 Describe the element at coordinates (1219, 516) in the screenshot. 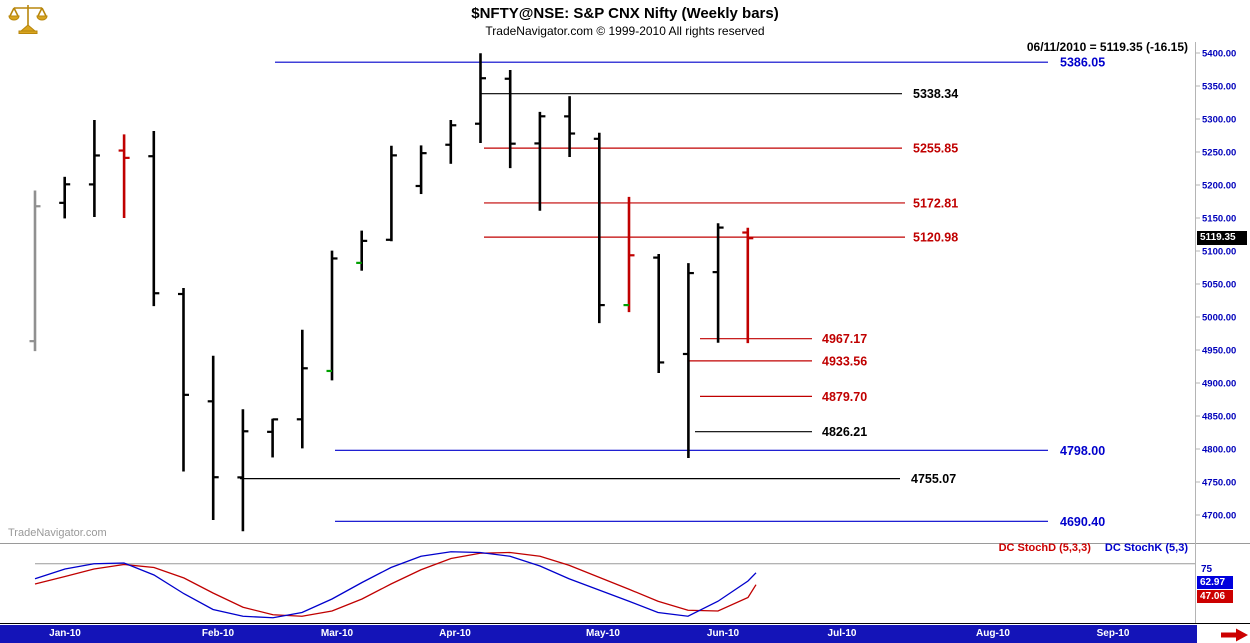

I see `price-axis-label: 4700.00` at that location.